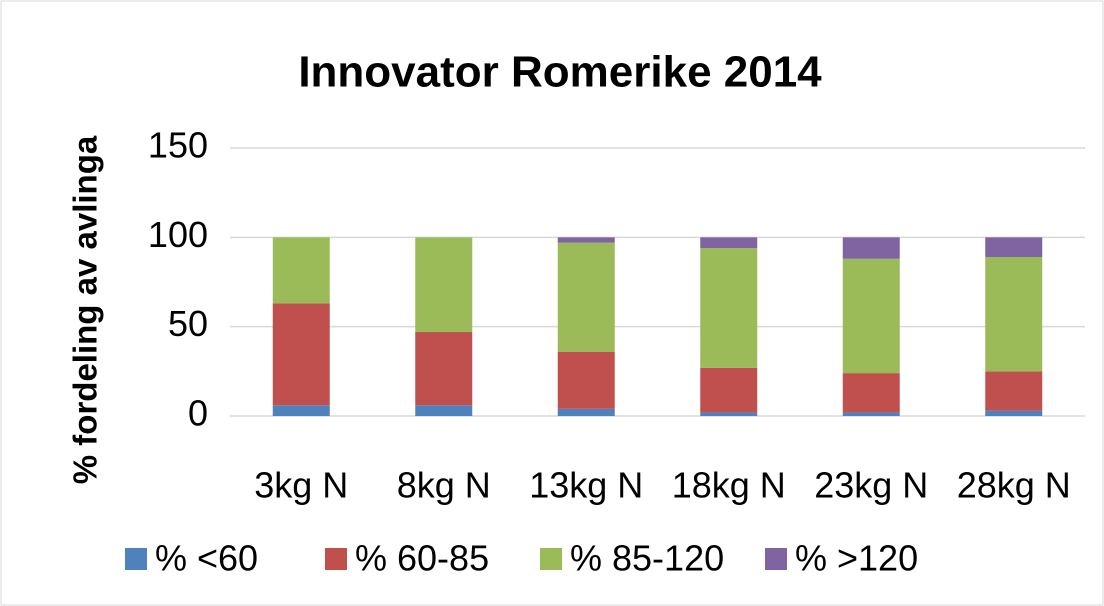 The height and width of the screenshot is (606, 1104). Describe the element at coordinates (178, 145) in the screenshot. I see `y-tick-label: 150` at that location.